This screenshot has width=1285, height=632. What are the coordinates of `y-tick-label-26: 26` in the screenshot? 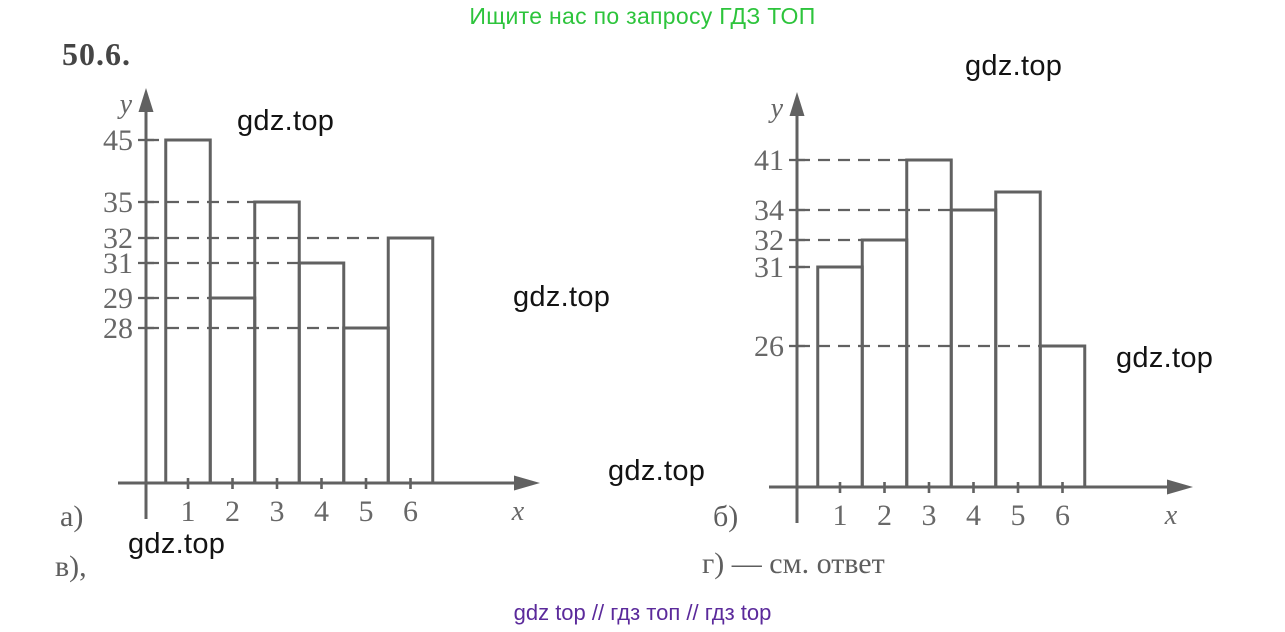 It's located at (769, 346).